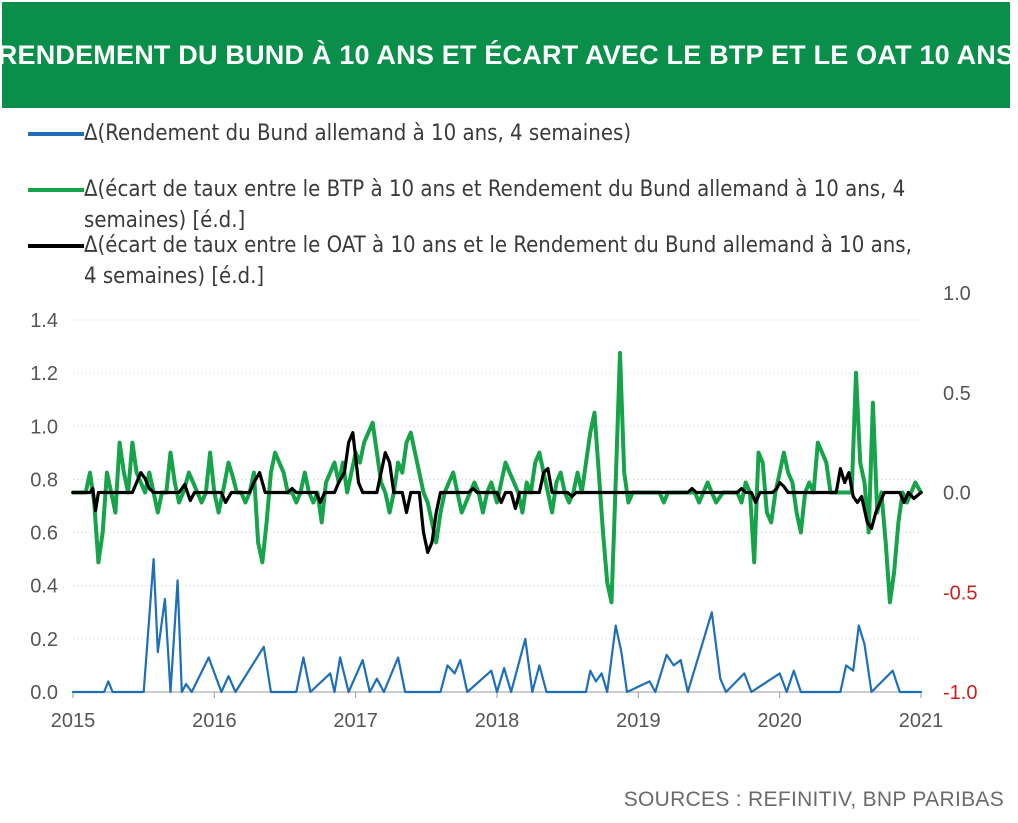 Image resolution: width=1018 pixels, height=823 pixels. What do you see at coordinates (56, 134) in the screenshot?
I see `legend-swatch-bund` at bounding box center [56, 134].